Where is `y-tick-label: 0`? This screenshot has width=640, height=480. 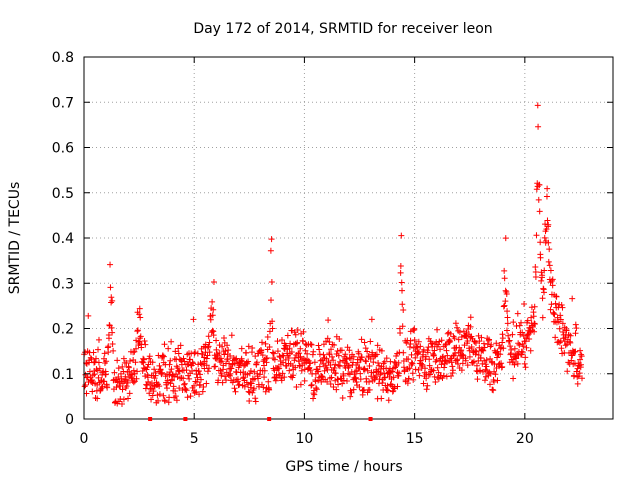 y-tick-label: 0 is located at coordinates (69, 420).